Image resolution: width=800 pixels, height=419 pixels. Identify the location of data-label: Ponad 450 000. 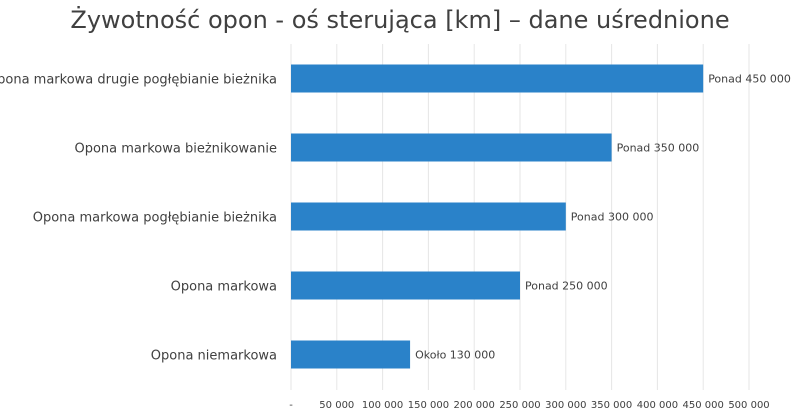
(749, 79).